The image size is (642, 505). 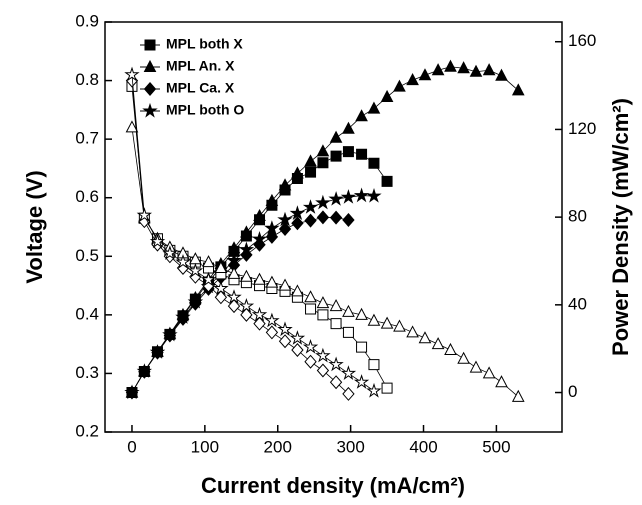 What do you see at coordinates (87, 313) in the screenshot?
I see `y-tick-label: 0.4` at bounding box center [87, 313].